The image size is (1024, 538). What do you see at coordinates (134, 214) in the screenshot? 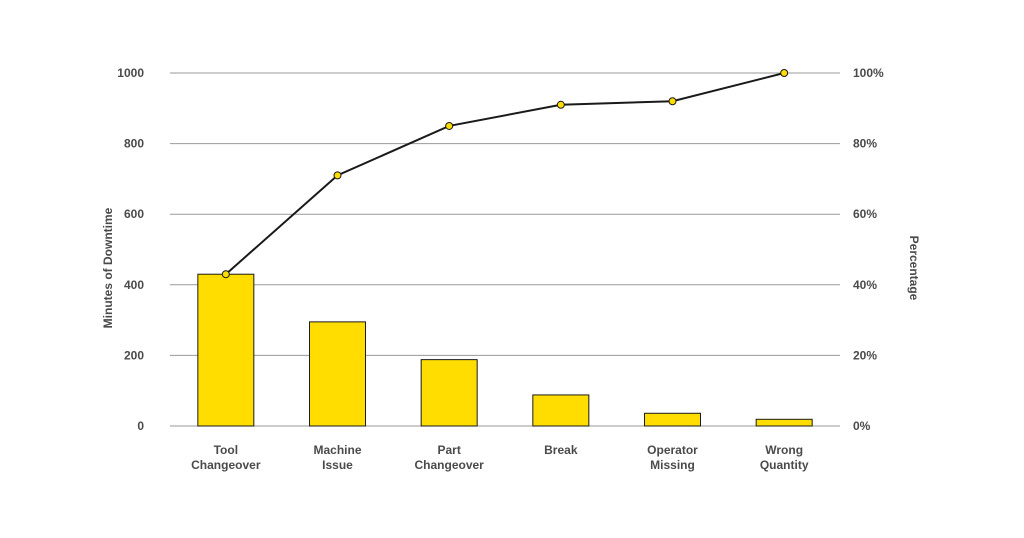
I see `y-tick-label: 600` at bounding box center [134, 214].